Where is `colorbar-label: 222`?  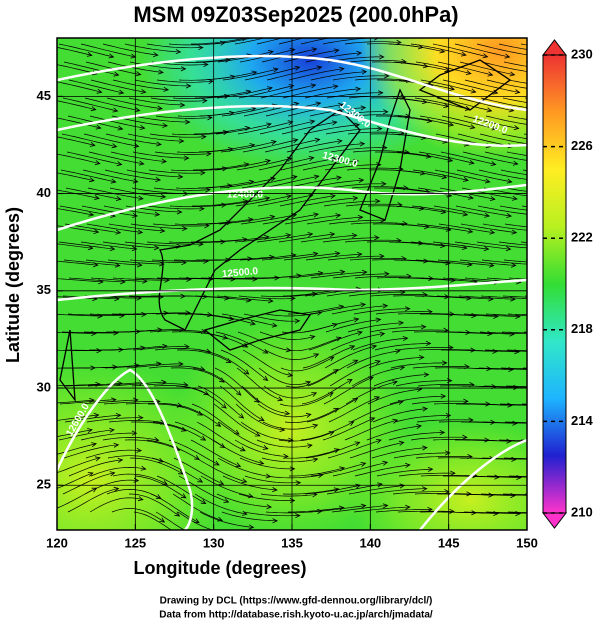 colorbar-label: 222 is located at coordinates (582, 237).